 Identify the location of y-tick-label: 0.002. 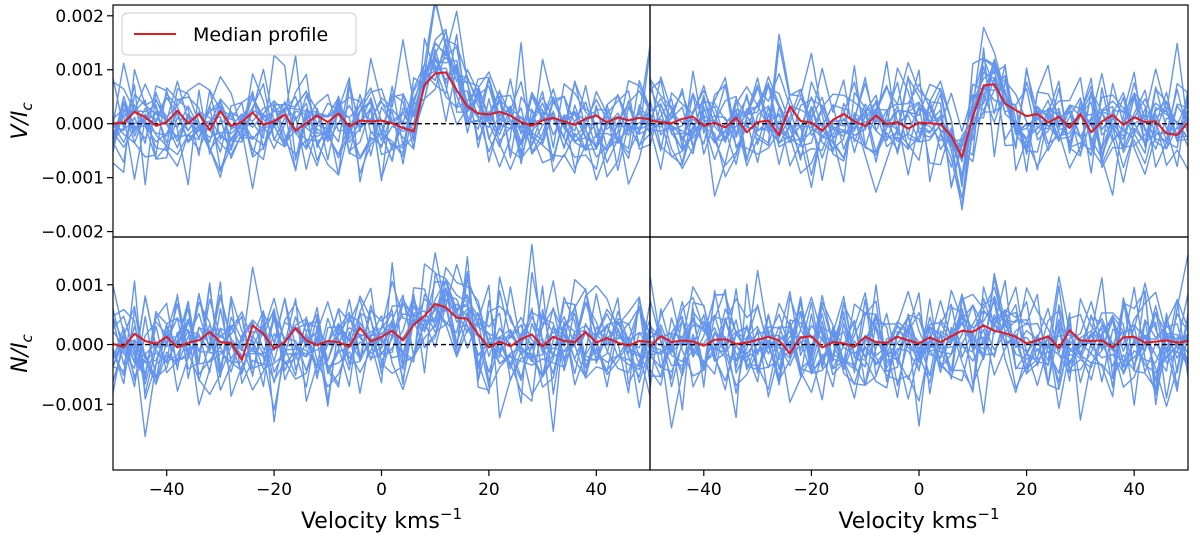
(79, 17).